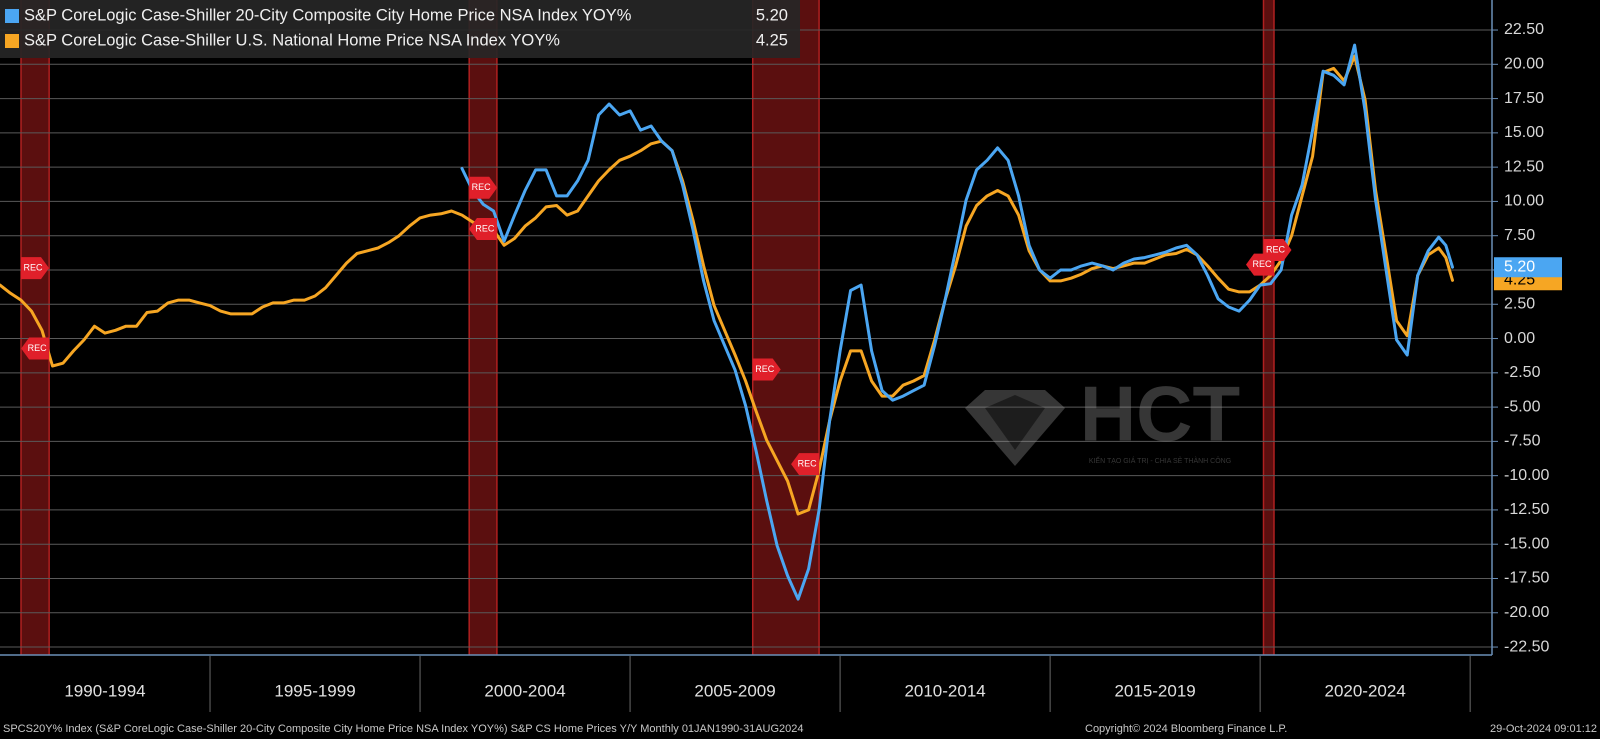 The height and width of the screenshot is (739, 1600). I want to click on y-tick-label: 0.00, so click(1519, 338).